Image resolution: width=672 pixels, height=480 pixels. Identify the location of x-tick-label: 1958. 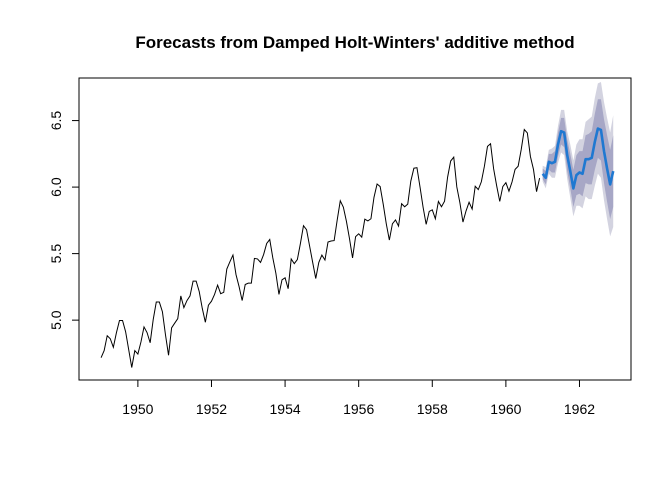
(432, 409).